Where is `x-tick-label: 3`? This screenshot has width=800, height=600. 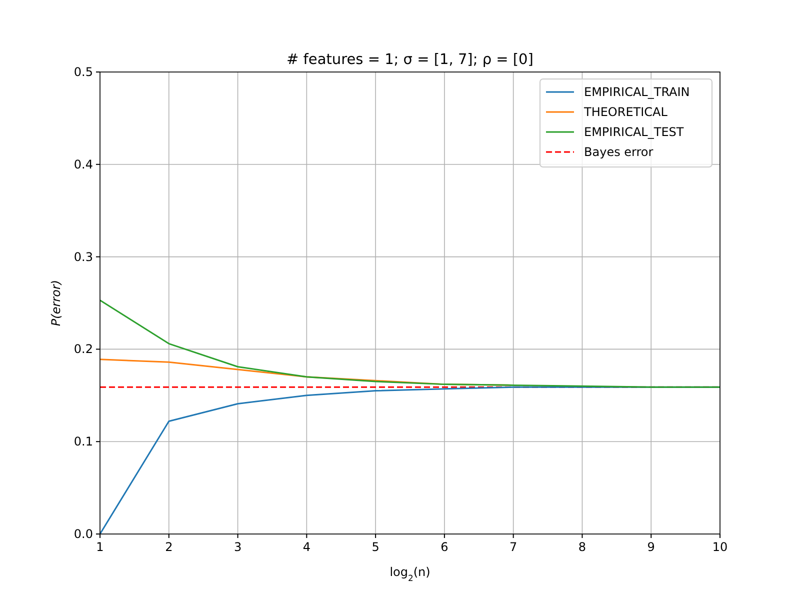
x-tick-label: 3 is located at coordinates (238, 547).